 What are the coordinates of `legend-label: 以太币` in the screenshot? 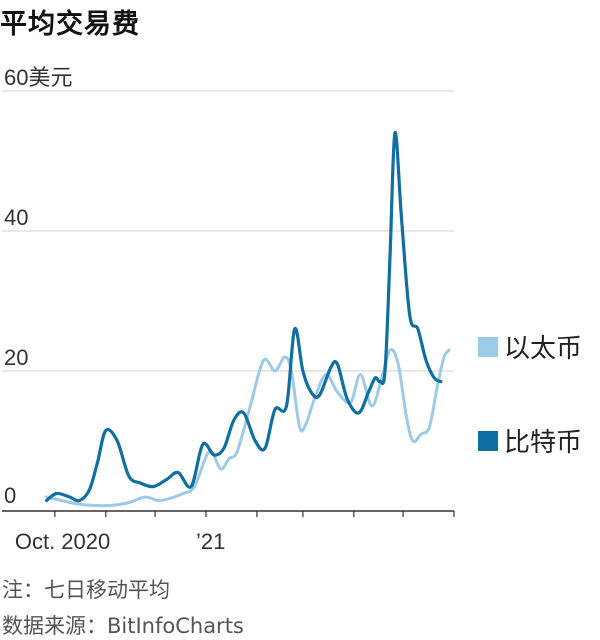 It's located at (543, 349).